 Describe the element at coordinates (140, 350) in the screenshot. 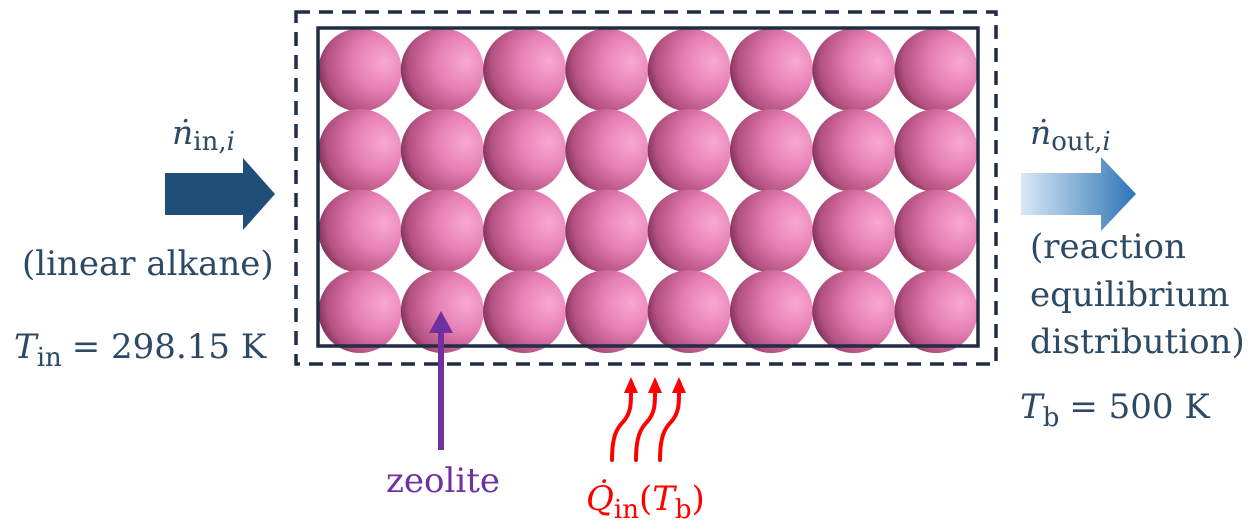

I see `inlet-temperature: Tin = 298.15 K` at that location.